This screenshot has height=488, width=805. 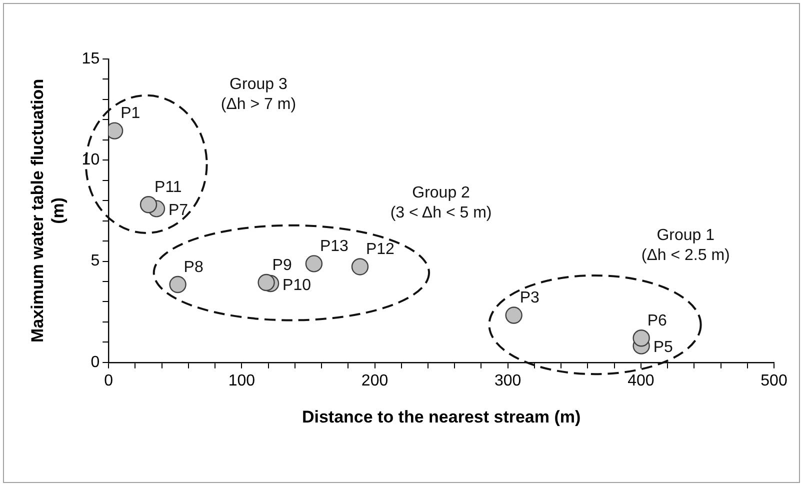 What do you see at coordinates (91, 59) in the screenshot?
I see `y-tick-label: 15` at bounding box center [91, 59].